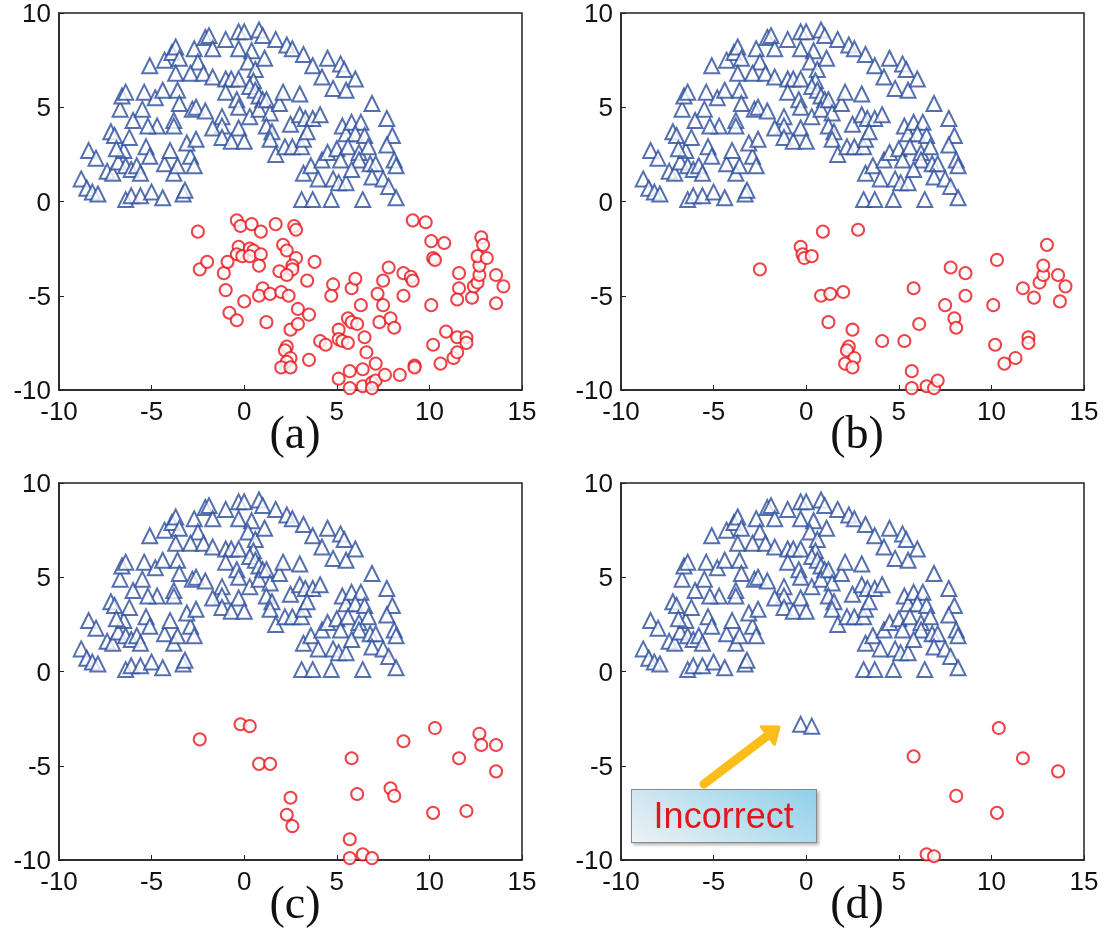 The image size is (1111, 944). I want to click on text: (a), so click(295, 432).